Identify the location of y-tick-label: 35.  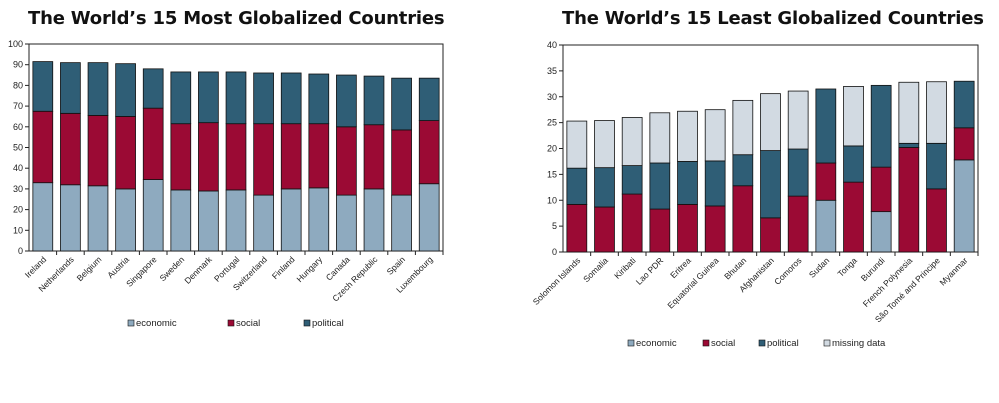
(552, 71).